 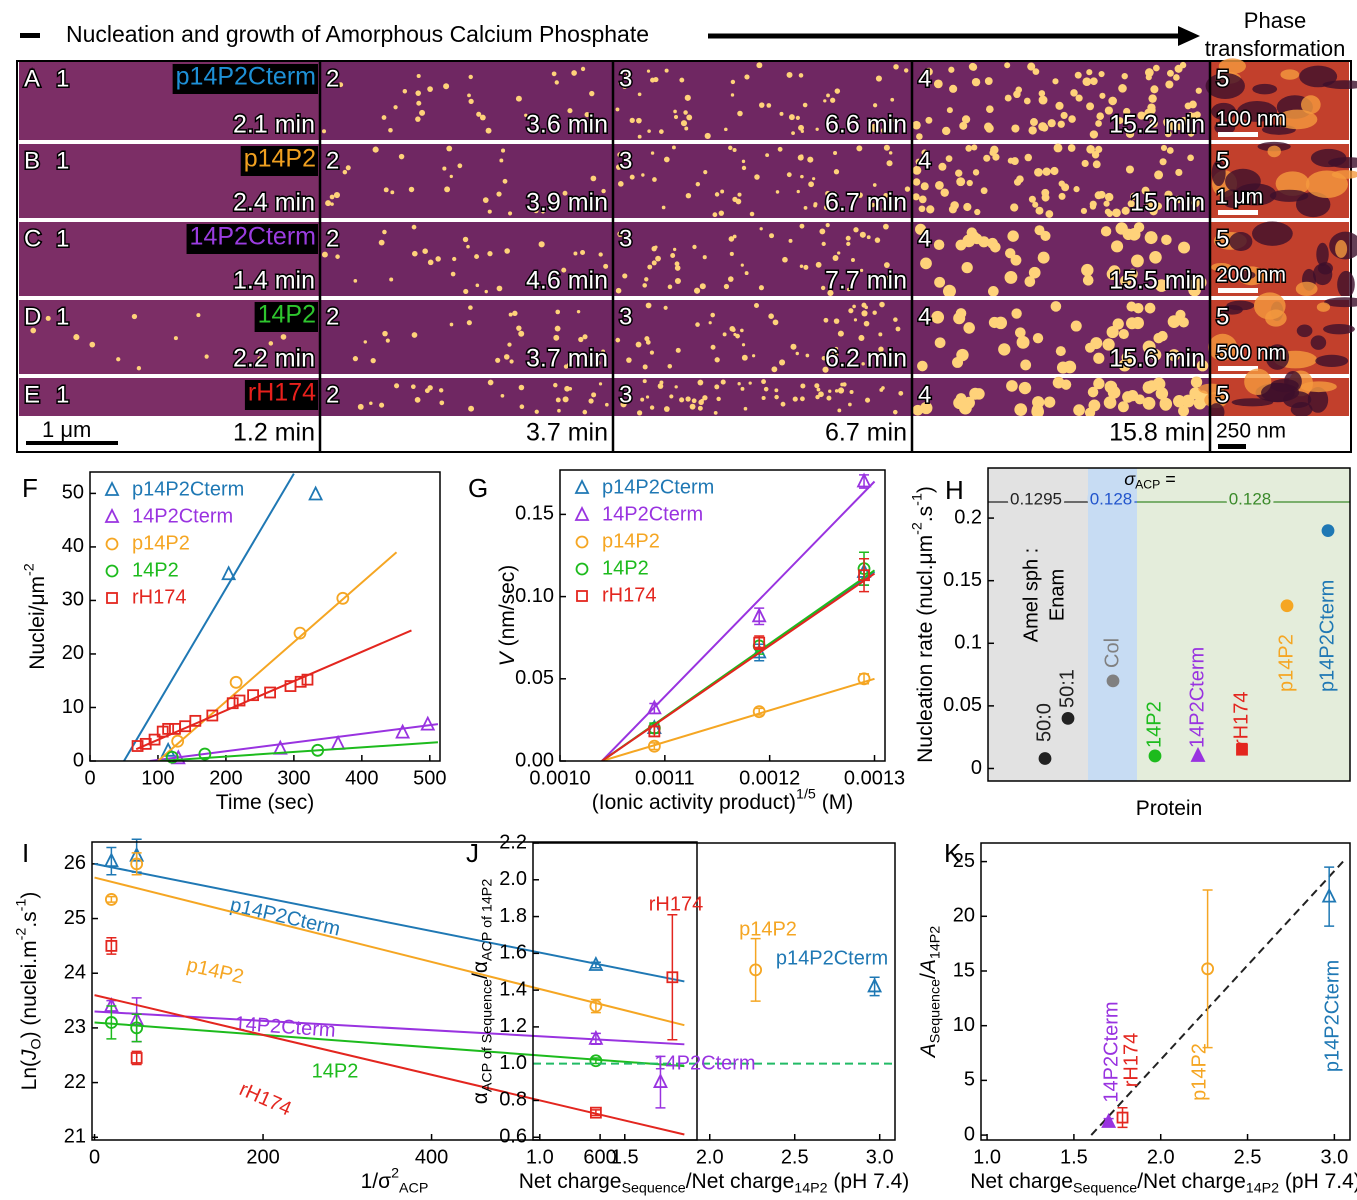 I want to click on plot-frame, so click(x=394, y=991).